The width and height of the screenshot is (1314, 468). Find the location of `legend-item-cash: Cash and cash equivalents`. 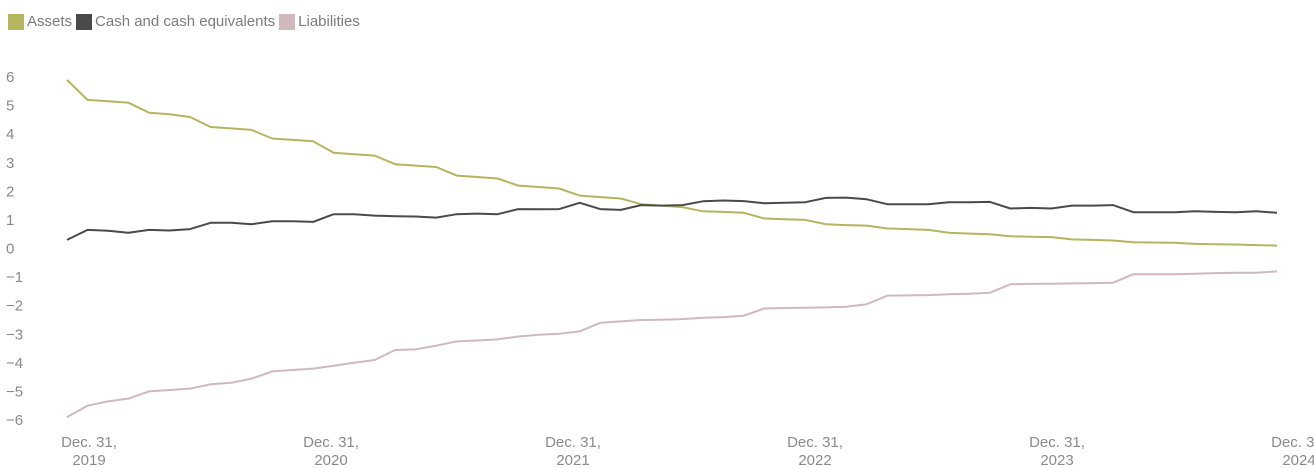

legend-item-cash: Cash and cash equivalents is located at coordinates (175, 21).